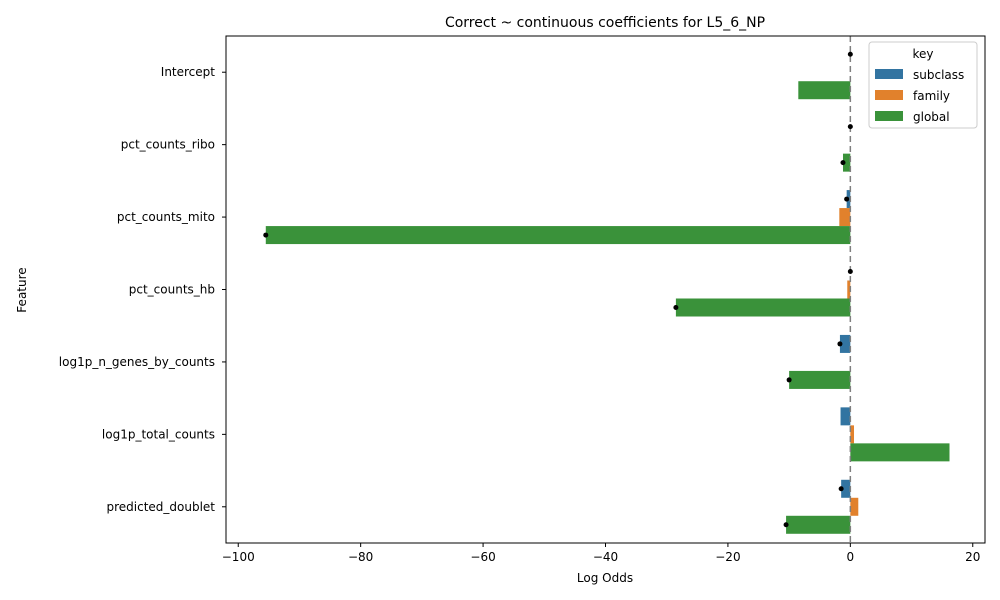  What do you see at coordinates (847, 199) in the screenshot?
I see `significance-marker-subclass-pct_counts_mito` at bounding box center [847, 199].